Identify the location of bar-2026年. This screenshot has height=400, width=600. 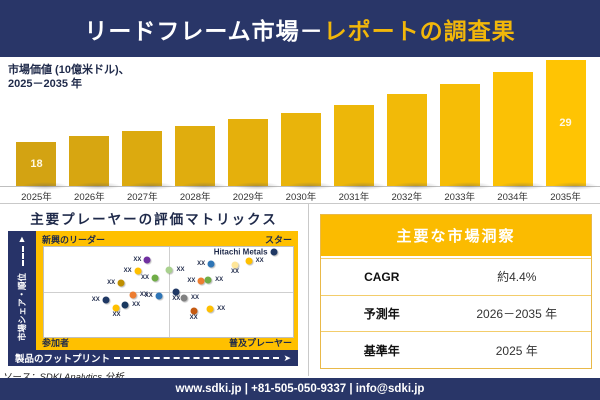
(95, 163).